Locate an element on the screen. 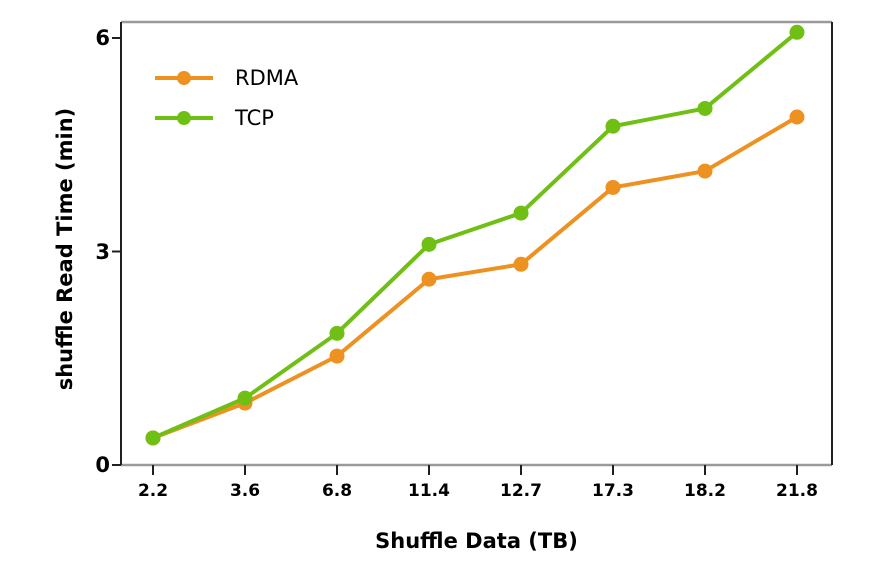 This screenshot has width=882, height=571. y-tick-label: 0 is located at coordinates (102, 465).